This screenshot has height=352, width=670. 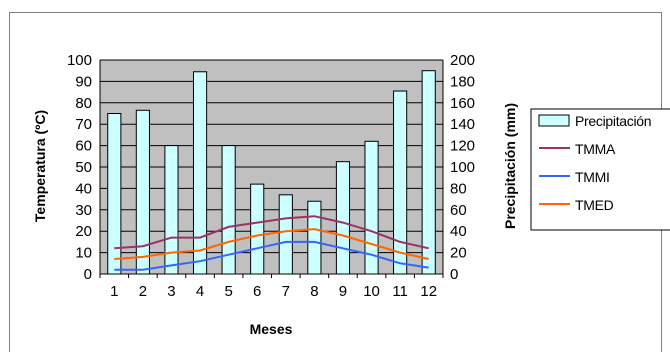 I want to click on x-tick-label: 5, so click(x=228, y=291).